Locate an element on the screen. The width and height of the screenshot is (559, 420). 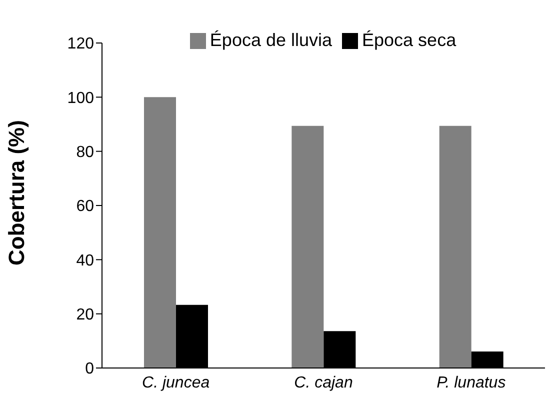
x-tick-label: P. lunatus is located at coordinates (471, 383).